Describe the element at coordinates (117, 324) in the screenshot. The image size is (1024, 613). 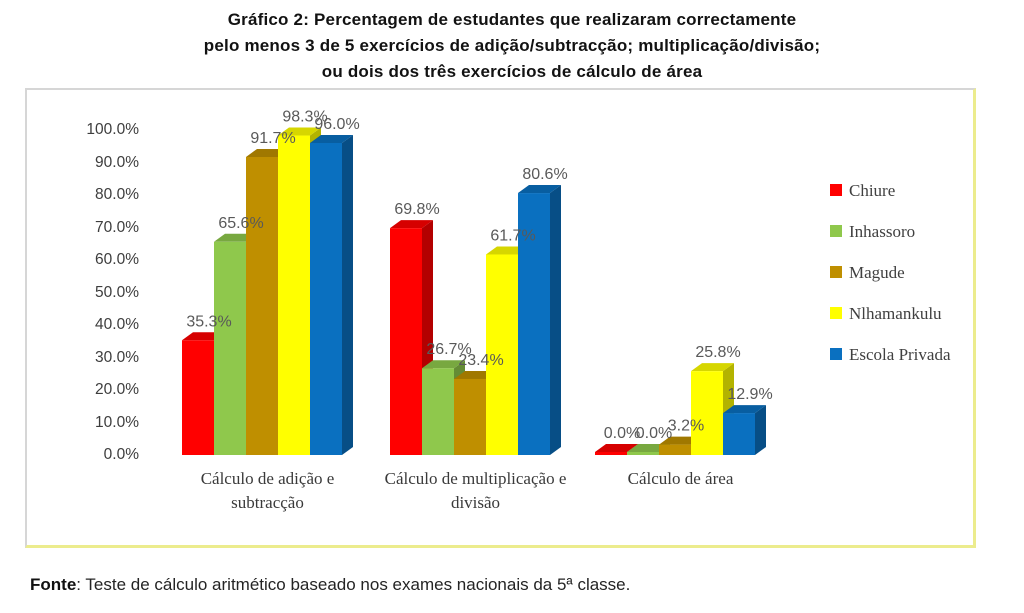
I see `y-tick-label: 40.0%` at that location.